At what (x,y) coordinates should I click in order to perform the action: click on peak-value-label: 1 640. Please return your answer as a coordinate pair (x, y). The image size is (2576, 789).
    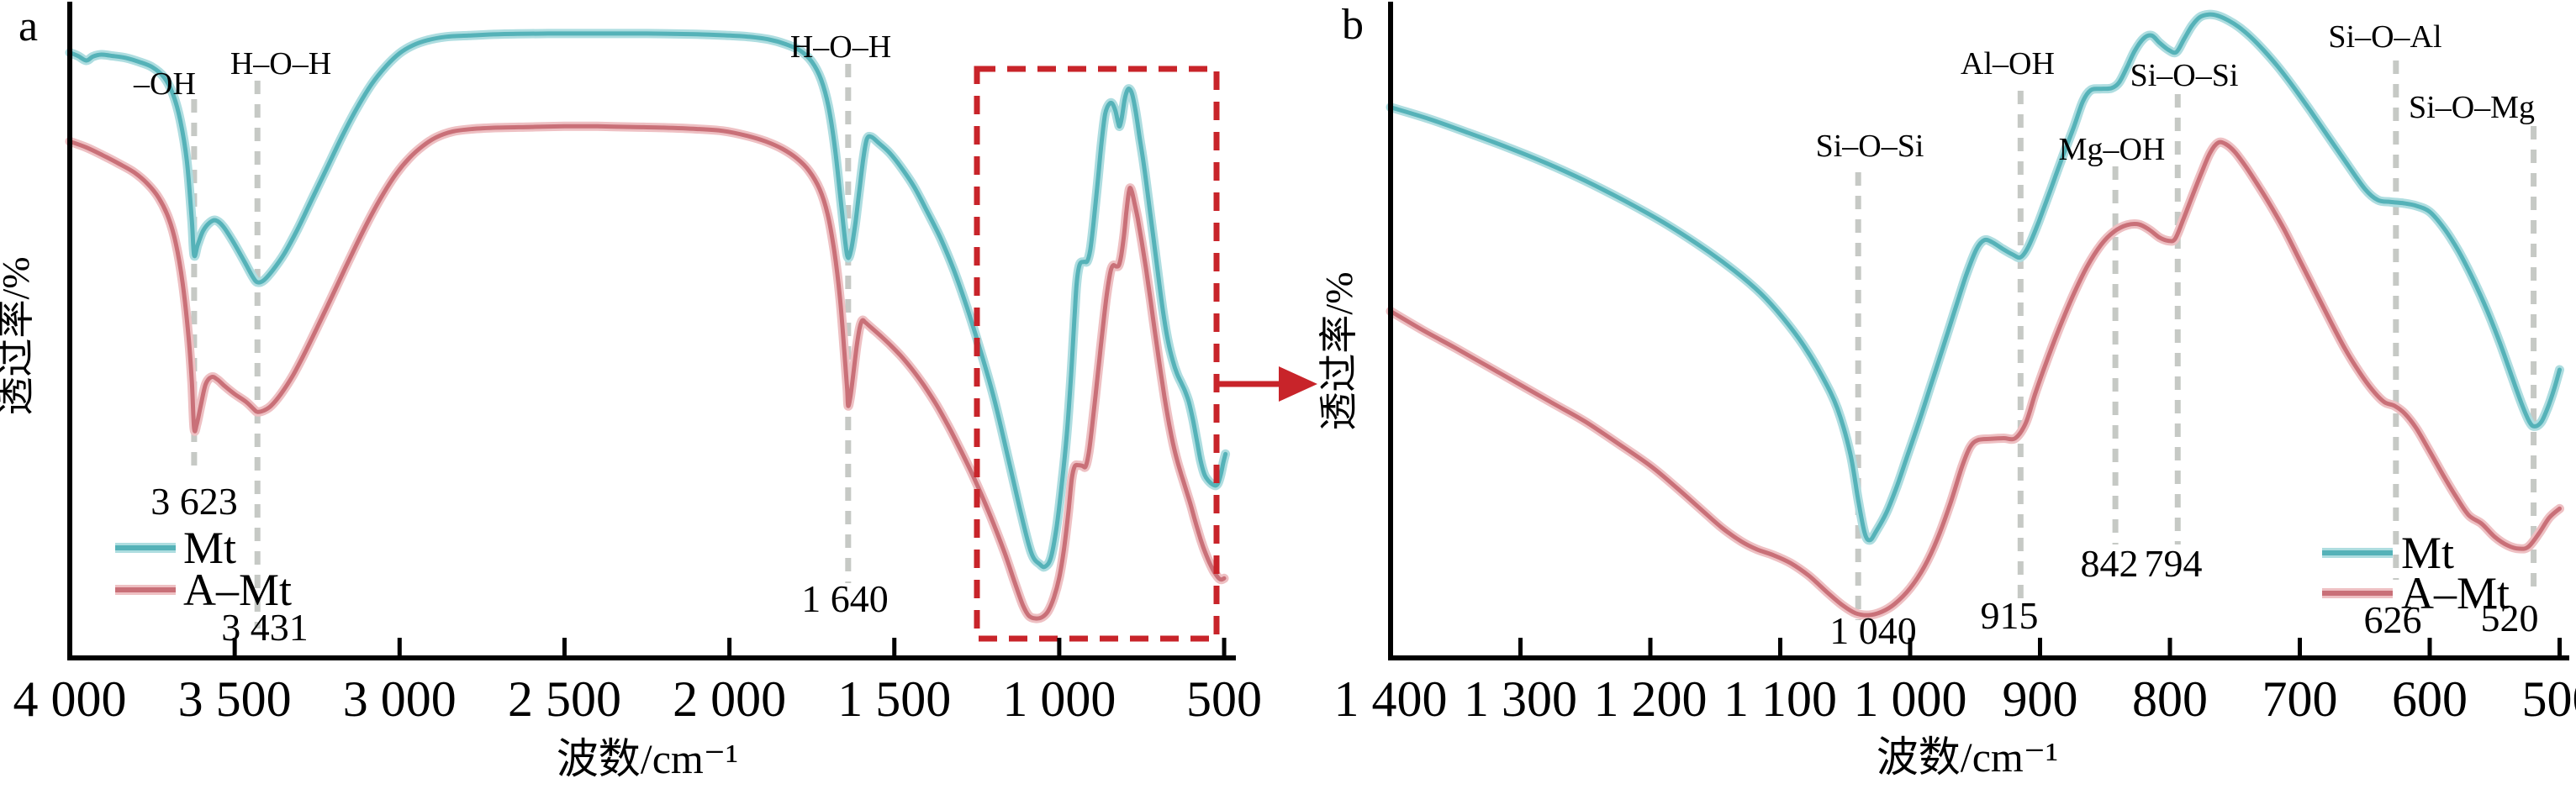
    Looking at the image, I should click on (845, 599).